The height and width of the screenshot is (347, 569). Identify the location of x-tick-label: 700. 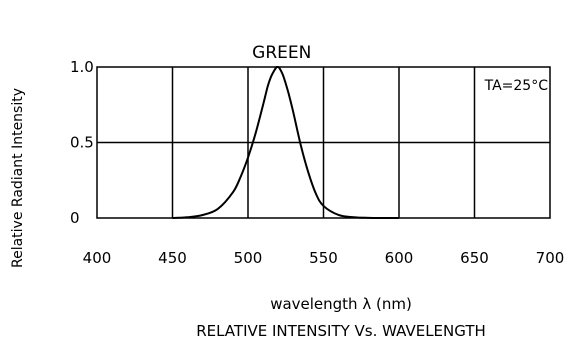
(550, 258).